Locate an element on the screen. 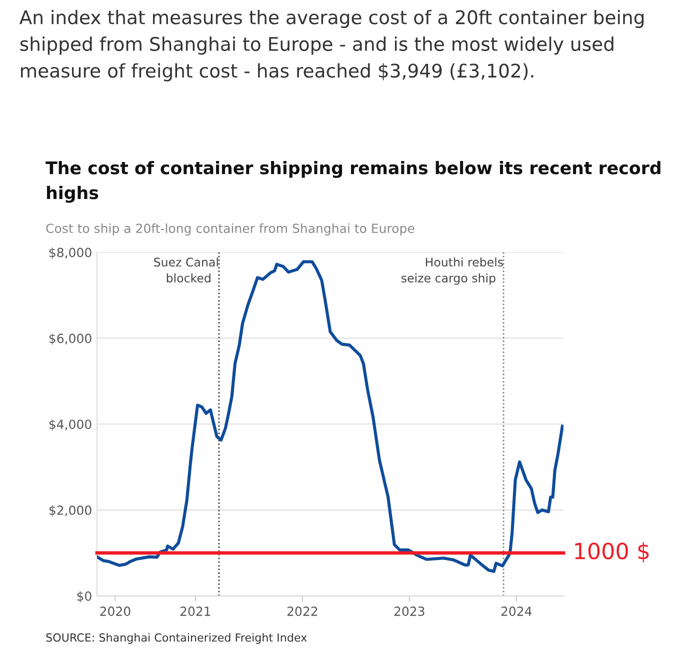  x-tick-label: 2022 is located at coordinates (302, 611).